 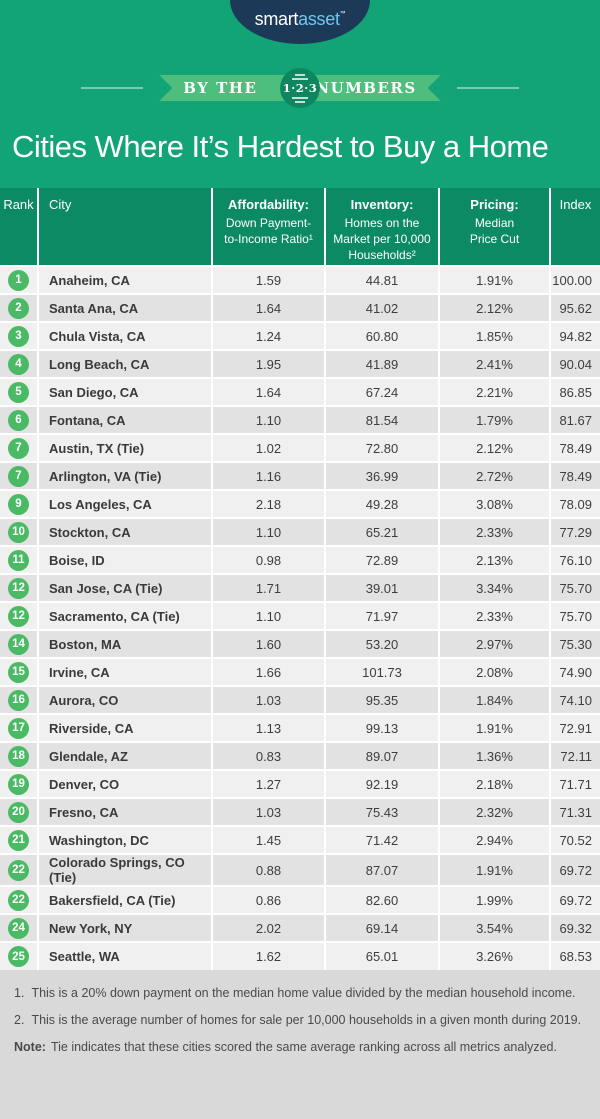 I want to click on rank-cell: 17, so click(x=19, y=728).